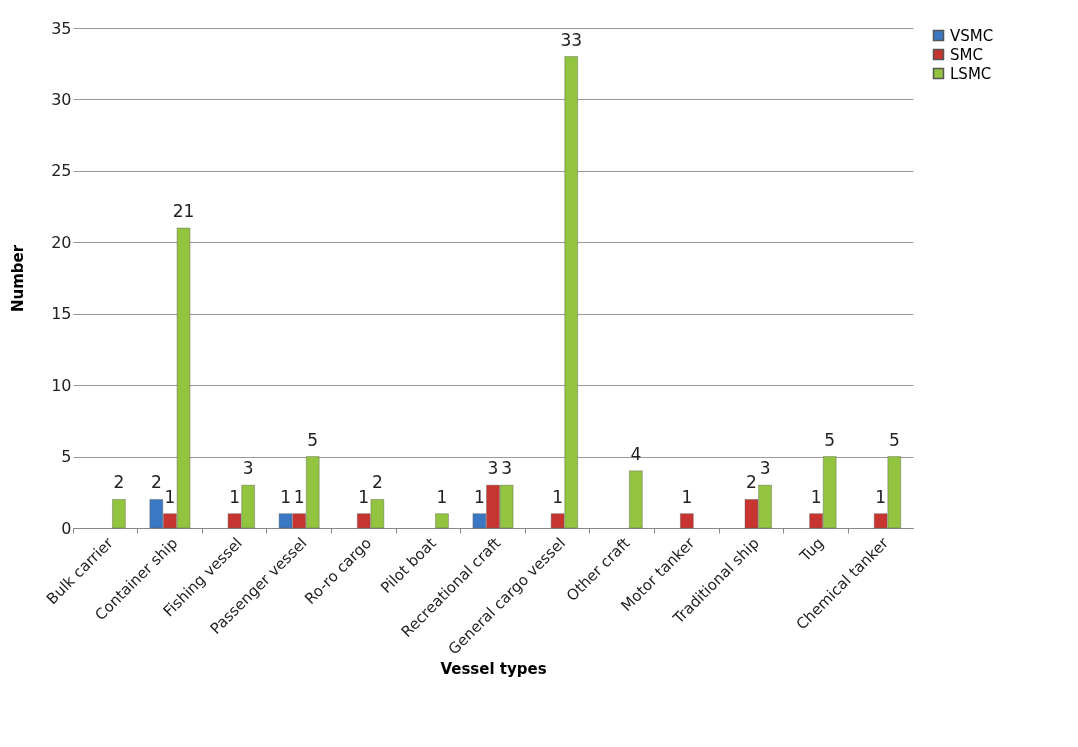  Describe the element at coordinates (493, 668) in the screenshot. I see `x-axis-title: Vessel types` at that location.